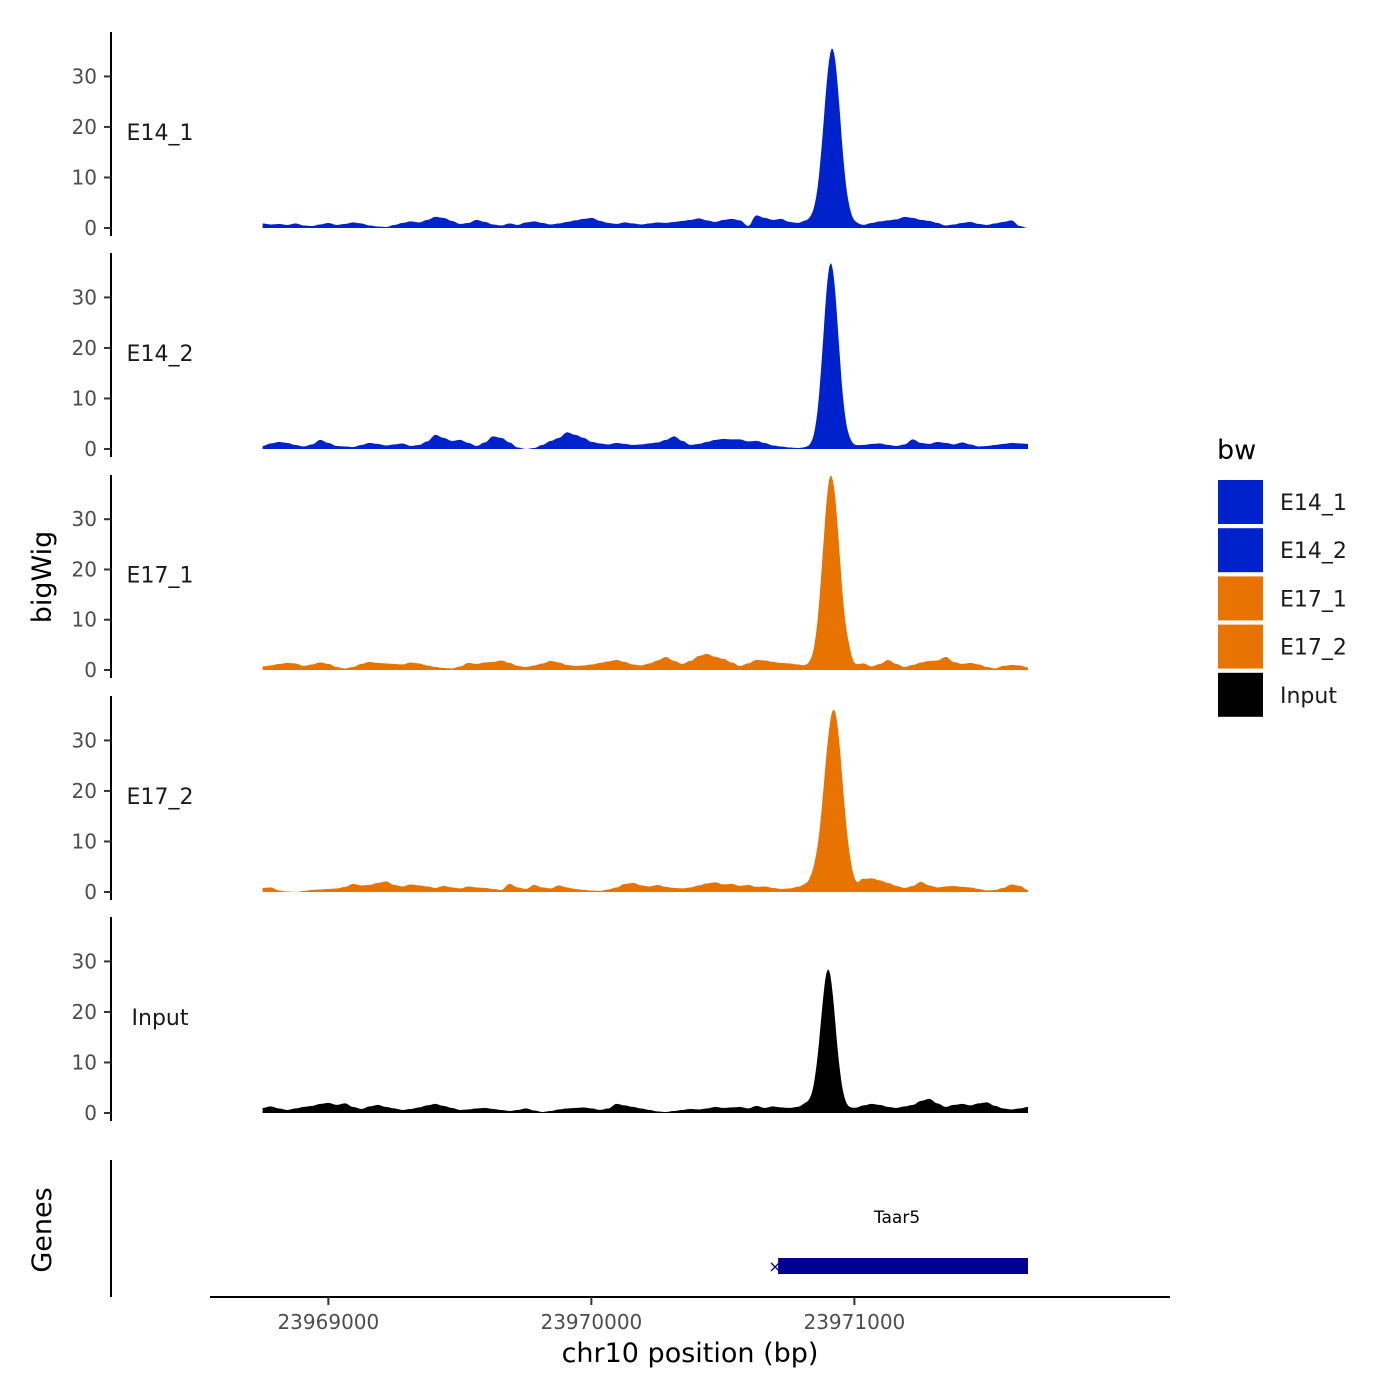 The image size is (1400, 1400). I want to click on x-axis-ticks: 23969000 23970000 23971000, so click(591, 1315).